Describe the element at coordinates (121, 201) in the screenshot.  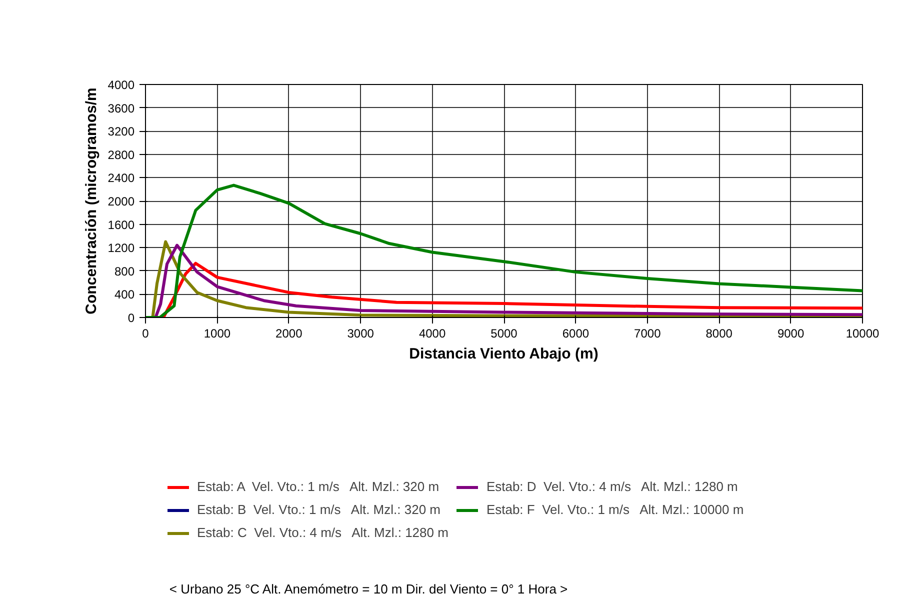
I see `y-tick-label: 2000` at that location.